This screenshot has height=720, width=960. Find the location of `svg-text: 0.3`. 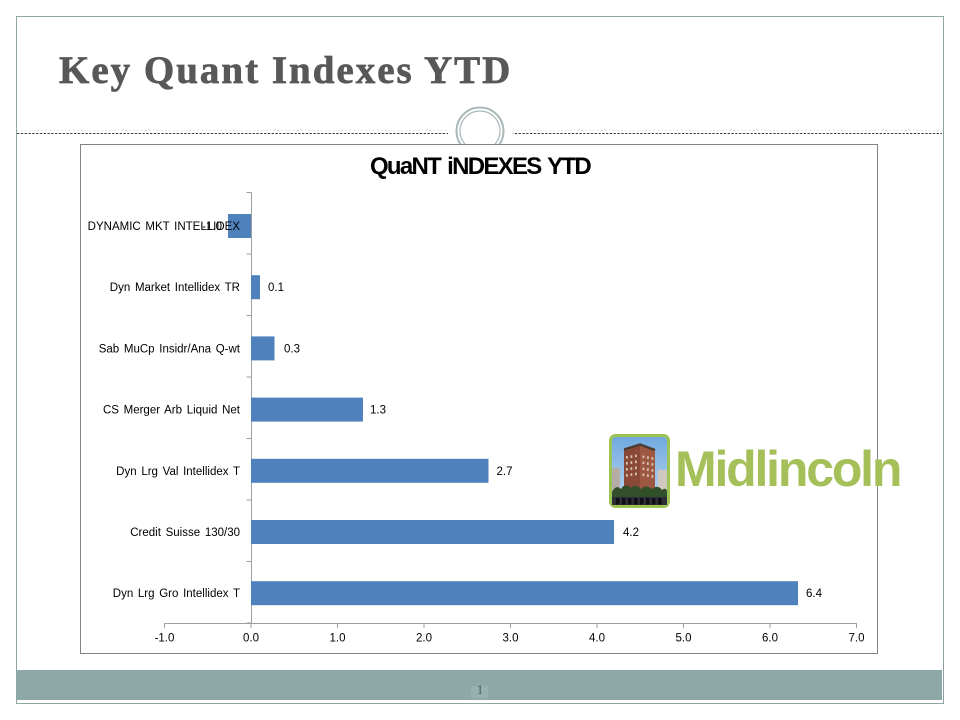

svg-text: 0.3 is located at coordinates (292, 349).